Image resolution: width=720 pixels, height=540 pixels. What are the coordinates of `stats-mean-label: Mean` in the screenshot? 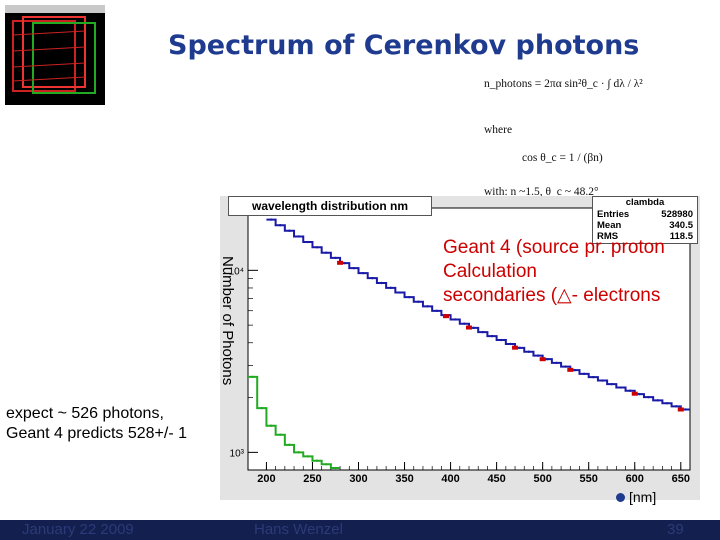 It's located at (609, 225).